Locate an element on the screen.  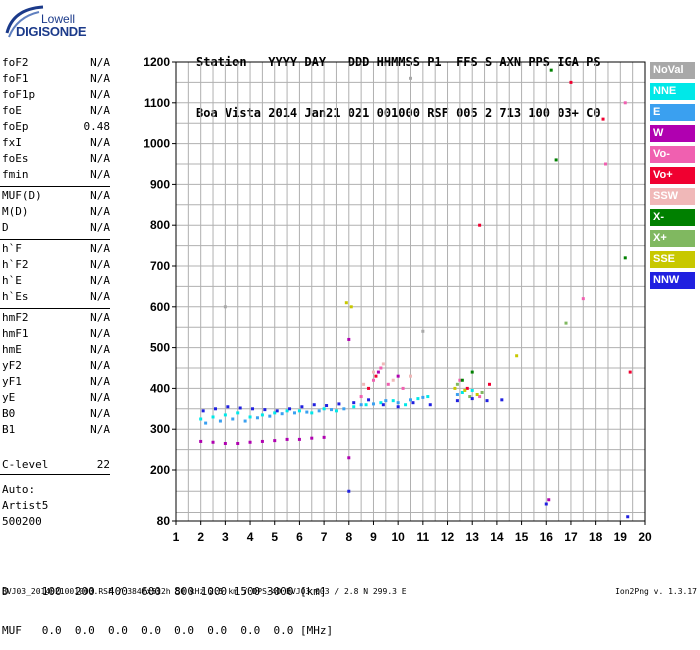
param-name: h`F2 is located at coordinates (15, 264).